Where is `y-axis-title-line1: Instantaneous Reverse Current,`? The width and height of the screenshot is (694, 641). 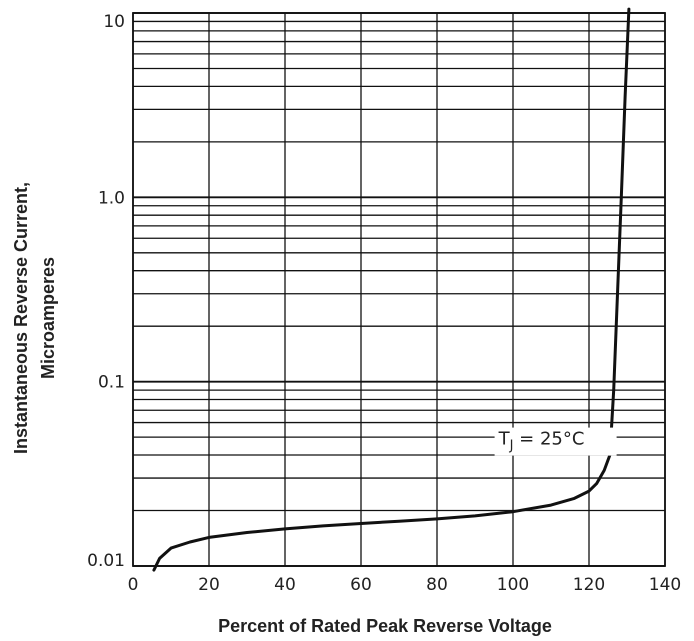 y-axis-title-line1: Instantaneous Reverse Current, is located at coordinates (21, 318).